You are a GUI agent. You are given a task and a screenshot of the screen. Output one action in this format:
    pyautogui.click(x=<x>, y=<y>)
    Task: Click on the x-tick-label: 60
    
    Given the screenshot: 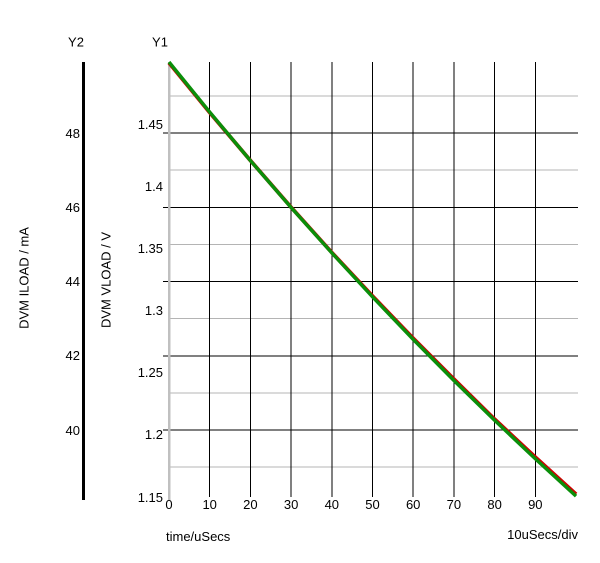 What is the action you would take?
    pyautogui.click(x=413, y=504)
    